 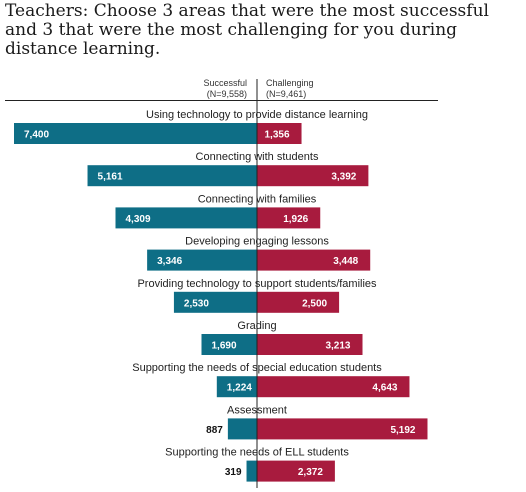 I want to click on value-label-challenging: 5,192, so click(x=402, y=430).